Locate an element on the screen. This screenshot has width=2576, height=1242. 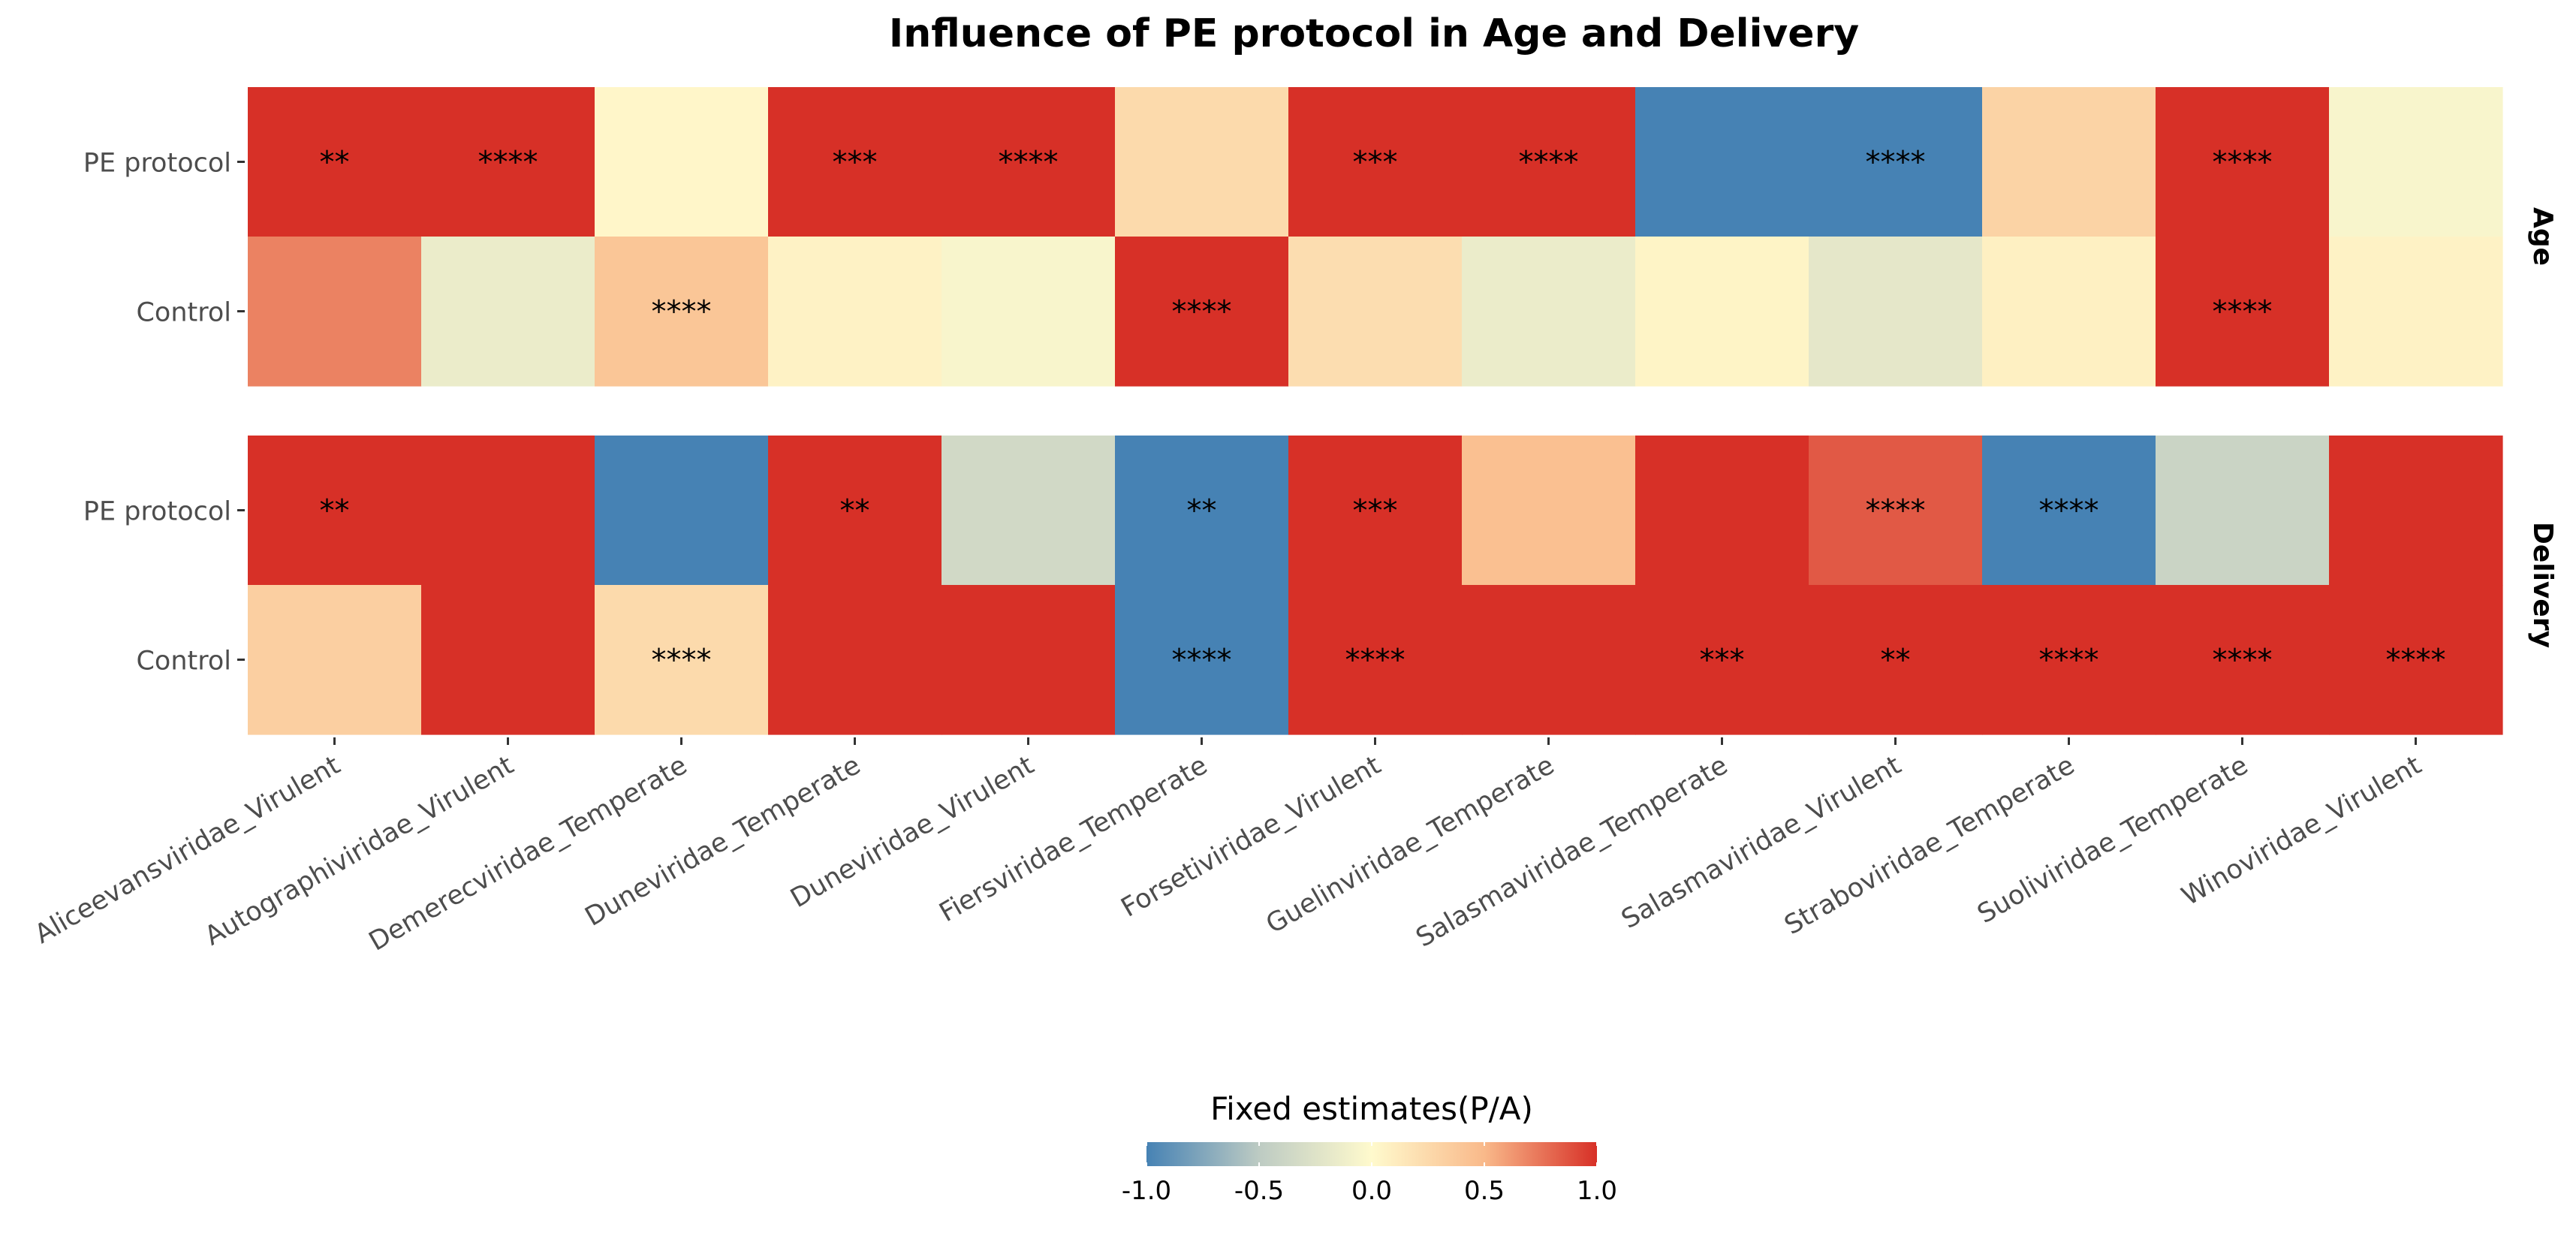
x-tick-label: Suoliviridae_Temperate is located at coordinates (2112, 840).